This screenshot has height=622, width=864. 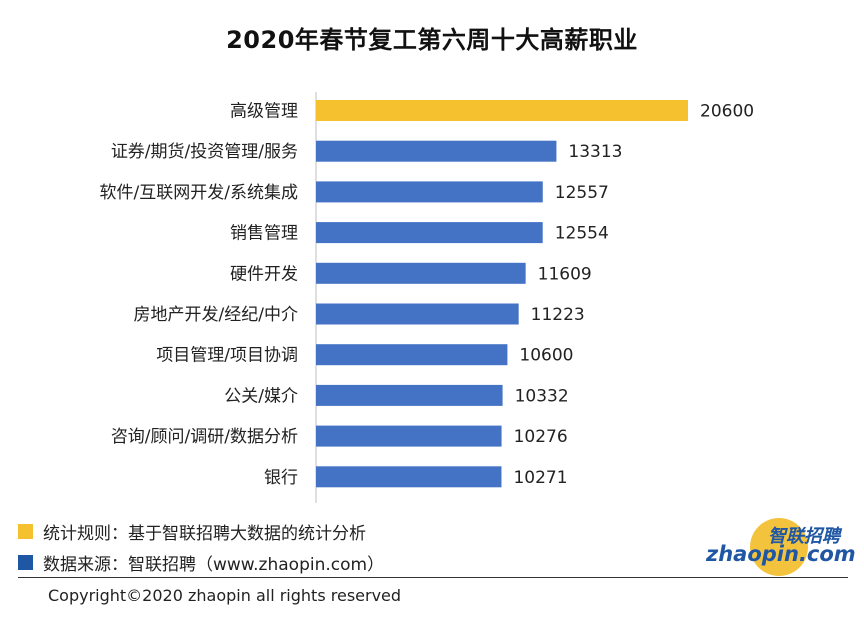 What do you see at coordinates (214, 565) in the screenshot?
I see `legend-source-text: 数据来源：智联招聘（www.zhaopin.com）` at bounding box center [214, 565].